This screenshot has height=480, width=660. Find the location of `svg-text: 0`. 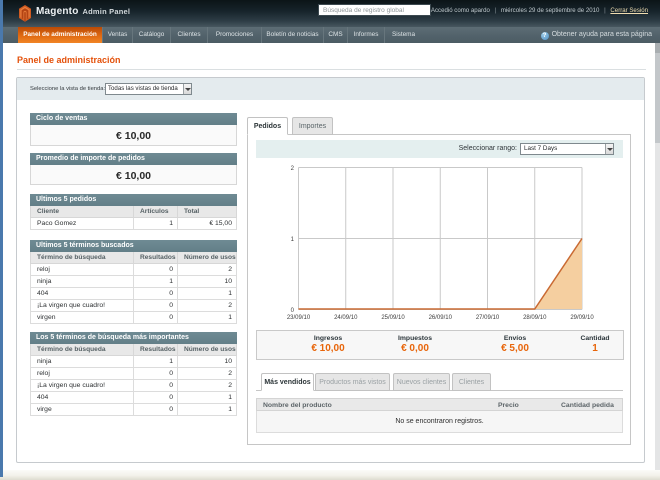

svg-text: 0 is located at coordinates (293, 311).